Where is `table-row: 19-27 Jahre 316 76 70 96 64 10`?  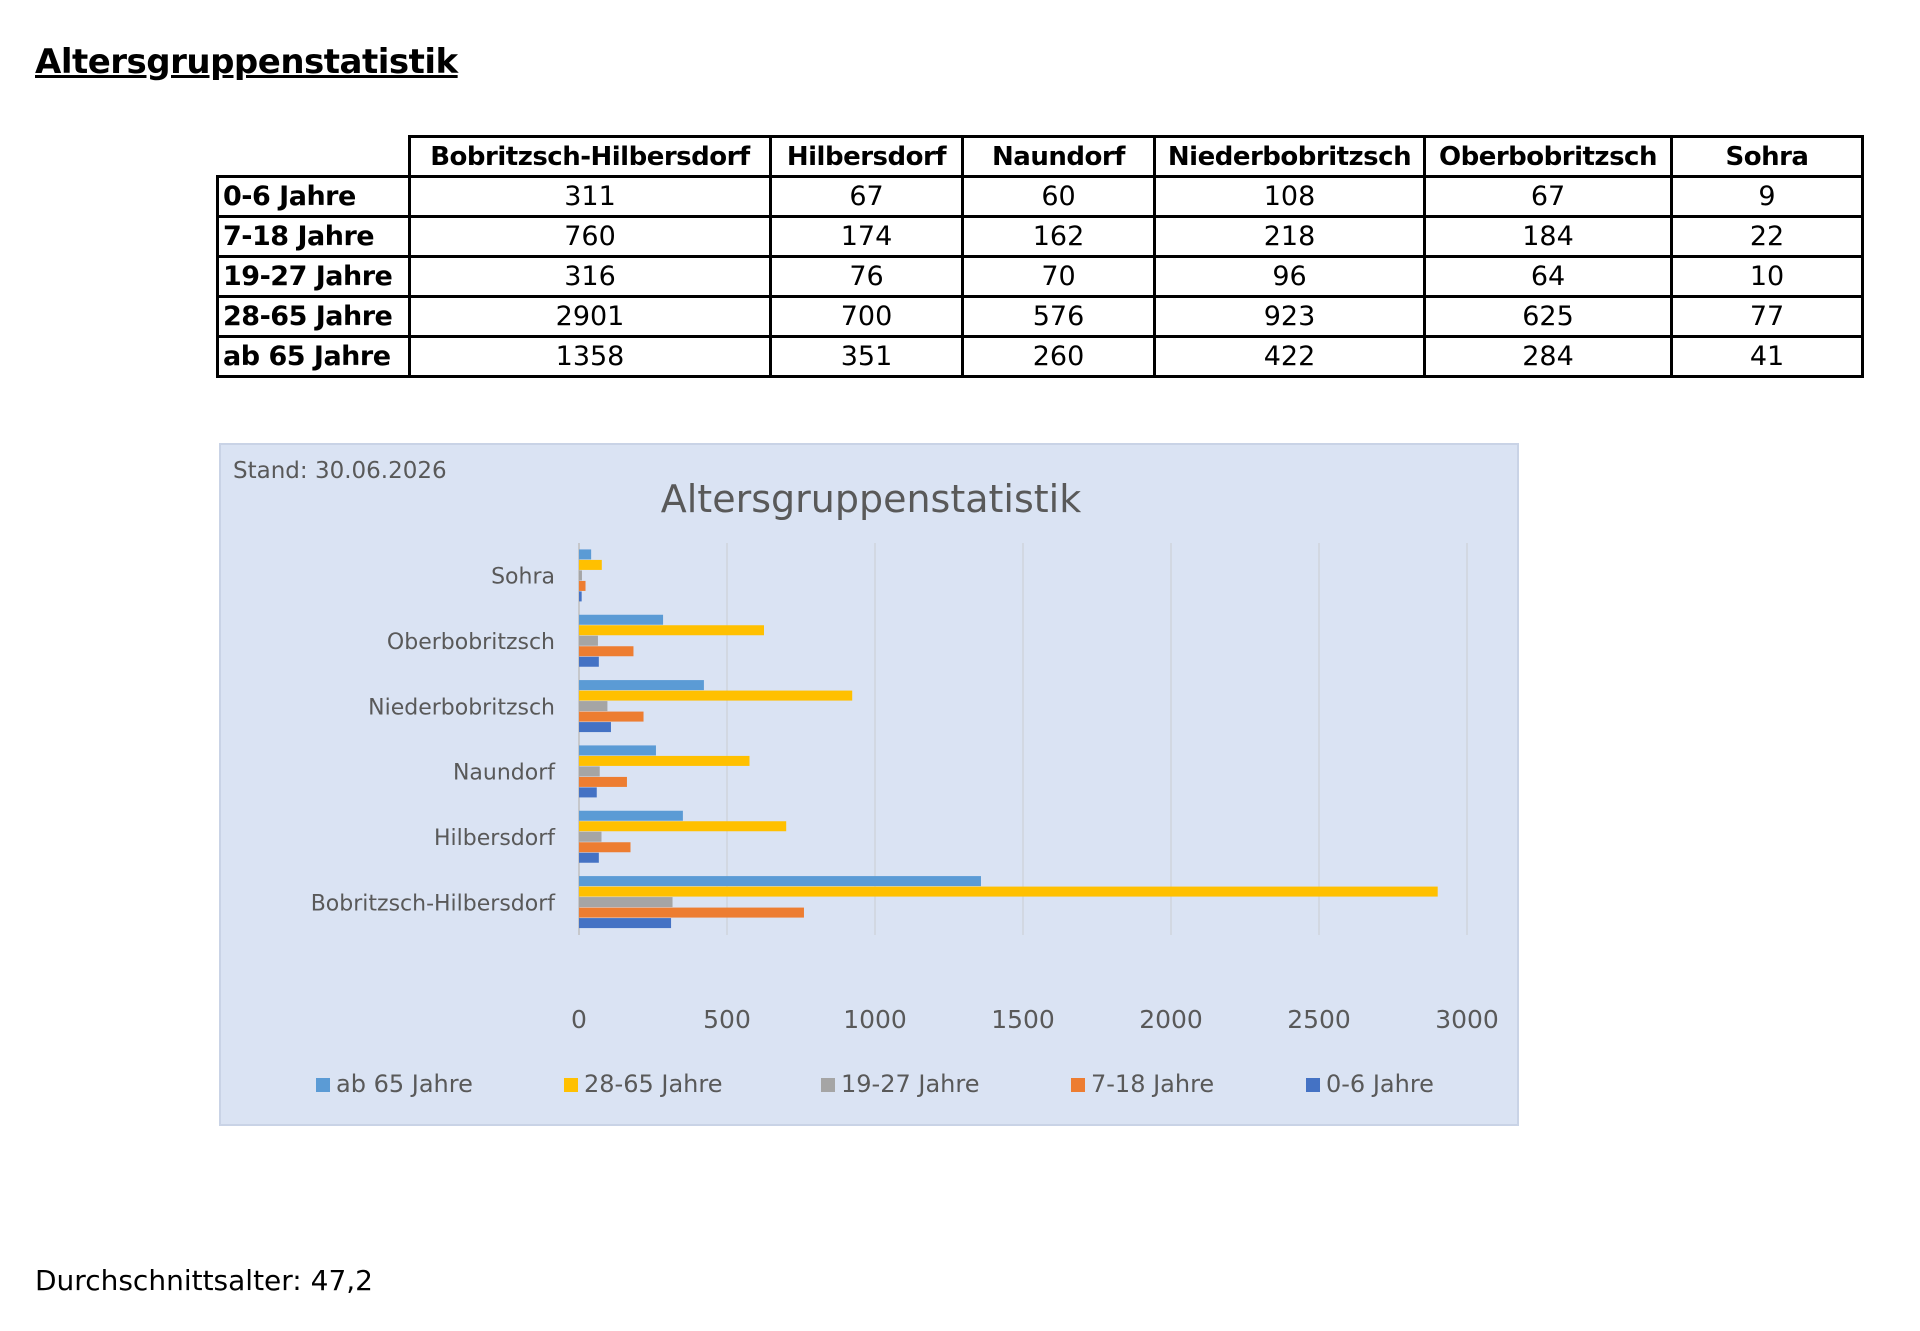
table-row: 19-27 Jahre 316 76 70 96 64 10 is located at coordinates (1040, 276).